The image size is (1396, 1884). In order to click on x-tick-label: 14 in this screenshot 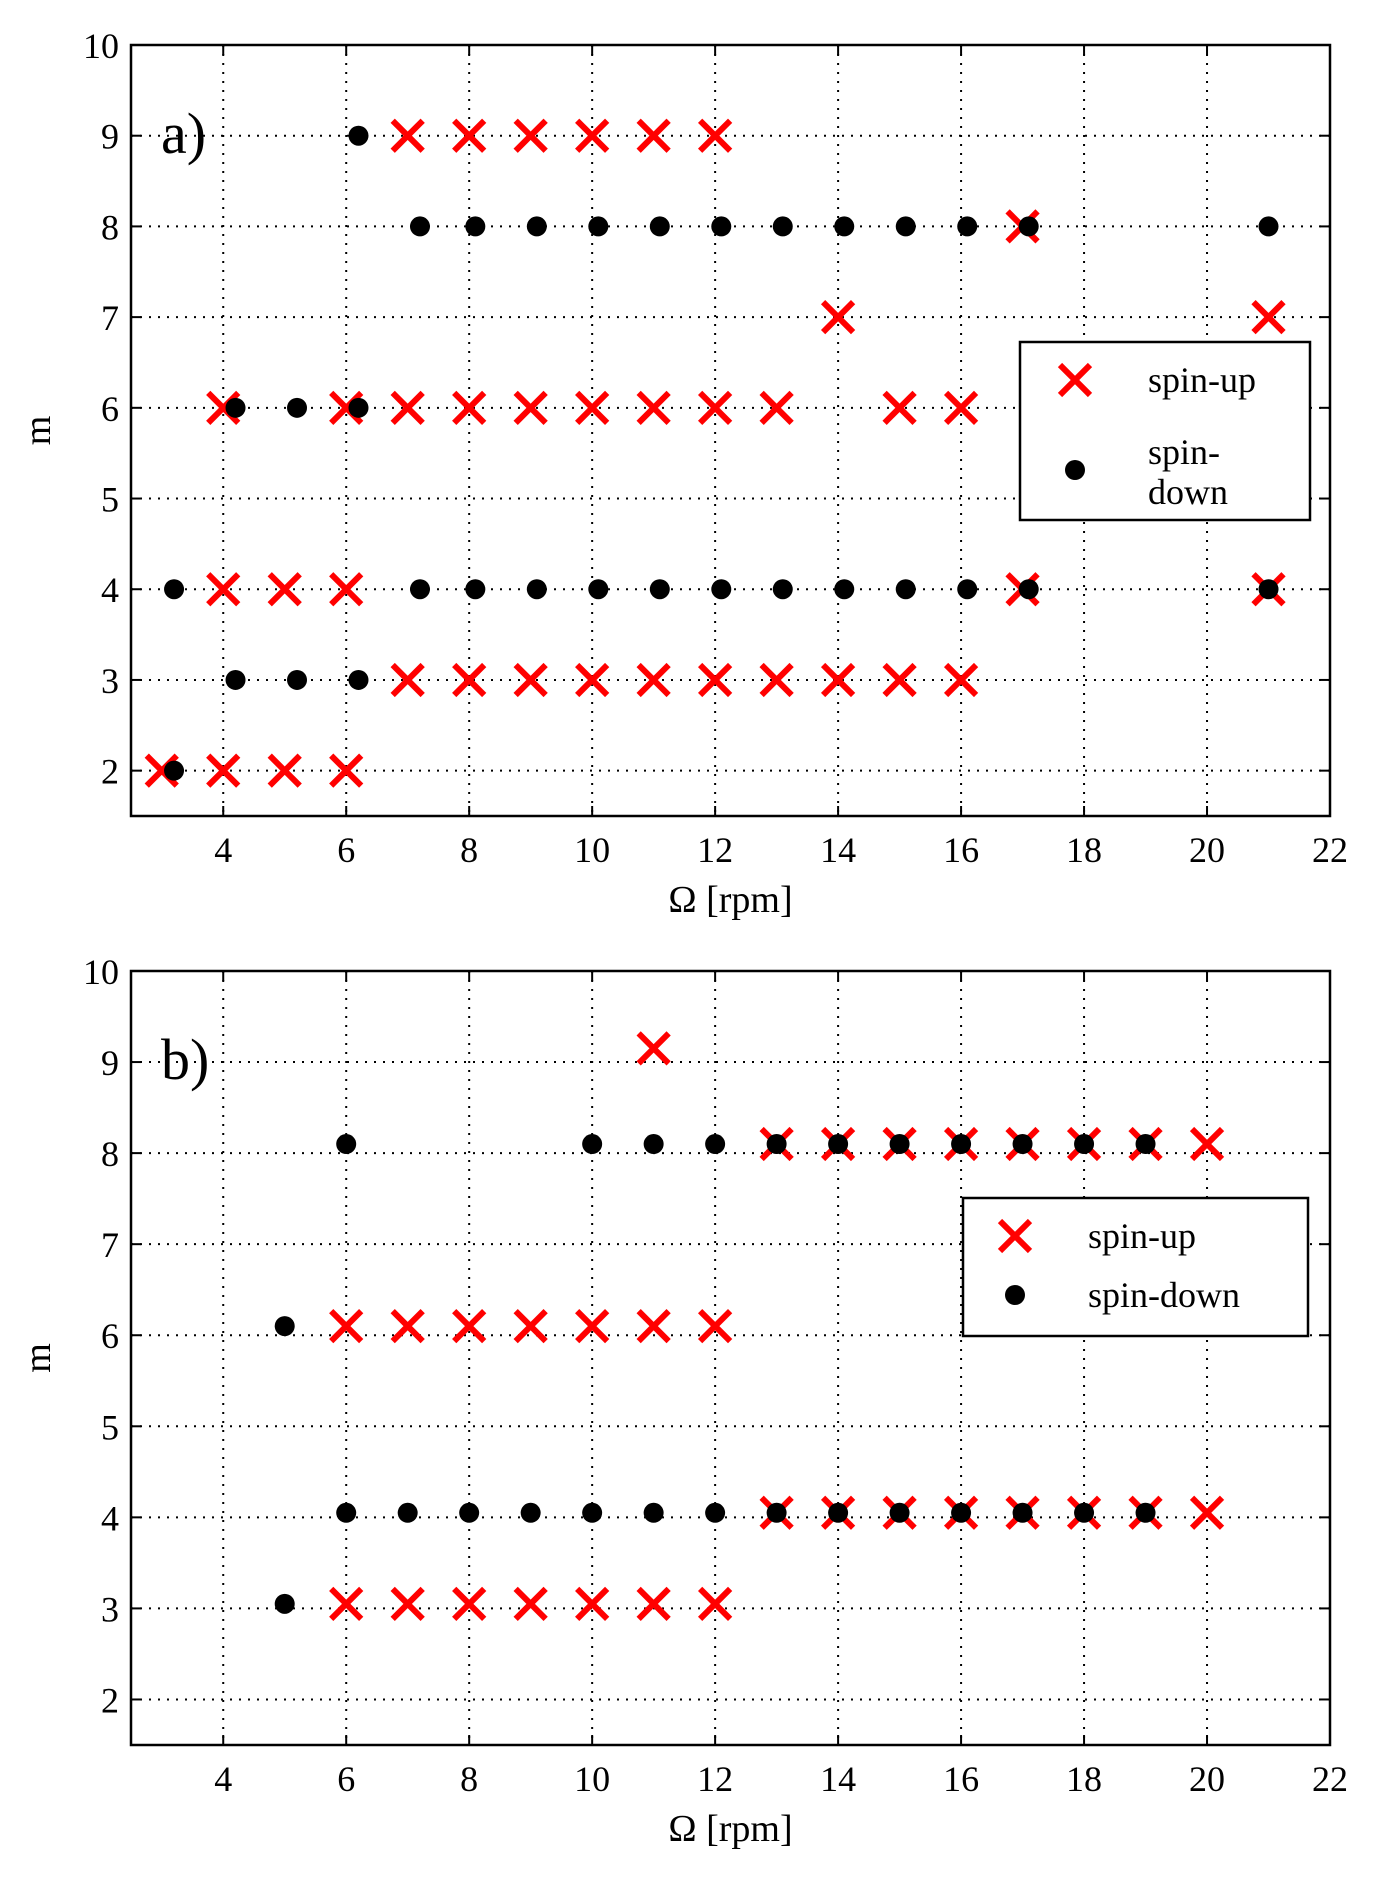, I will do `click(838, 1779)`.